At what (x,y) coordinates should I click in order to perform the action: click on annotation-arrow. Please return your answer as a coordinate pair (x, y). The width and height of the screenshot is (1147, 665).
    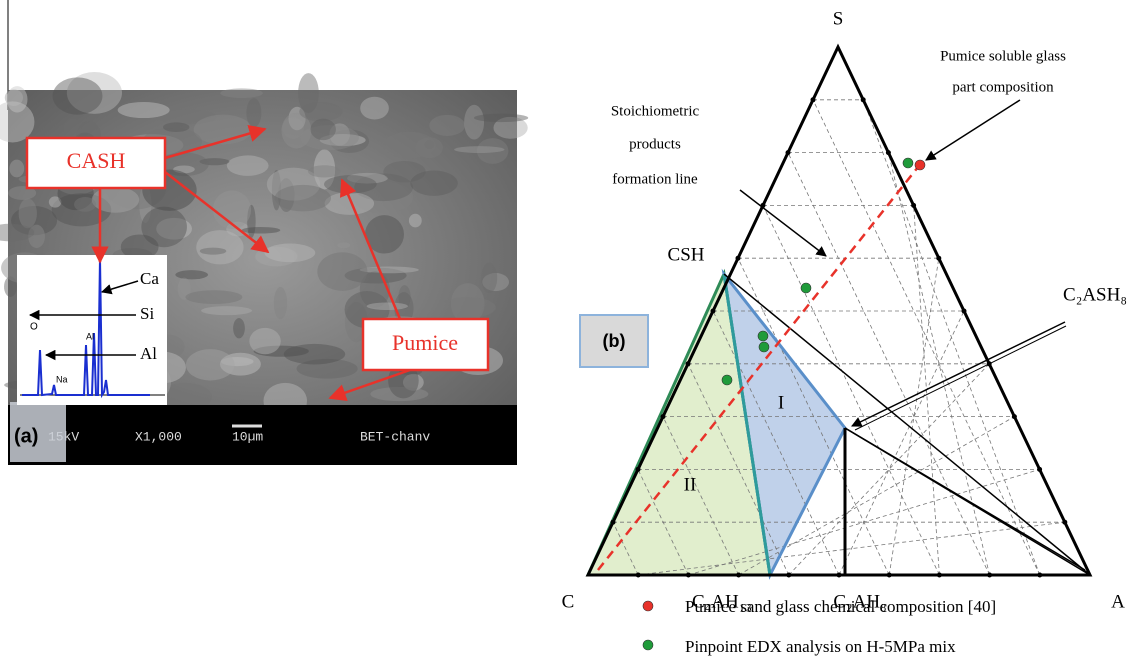
    Looking at the image, I should click on (973, 130).